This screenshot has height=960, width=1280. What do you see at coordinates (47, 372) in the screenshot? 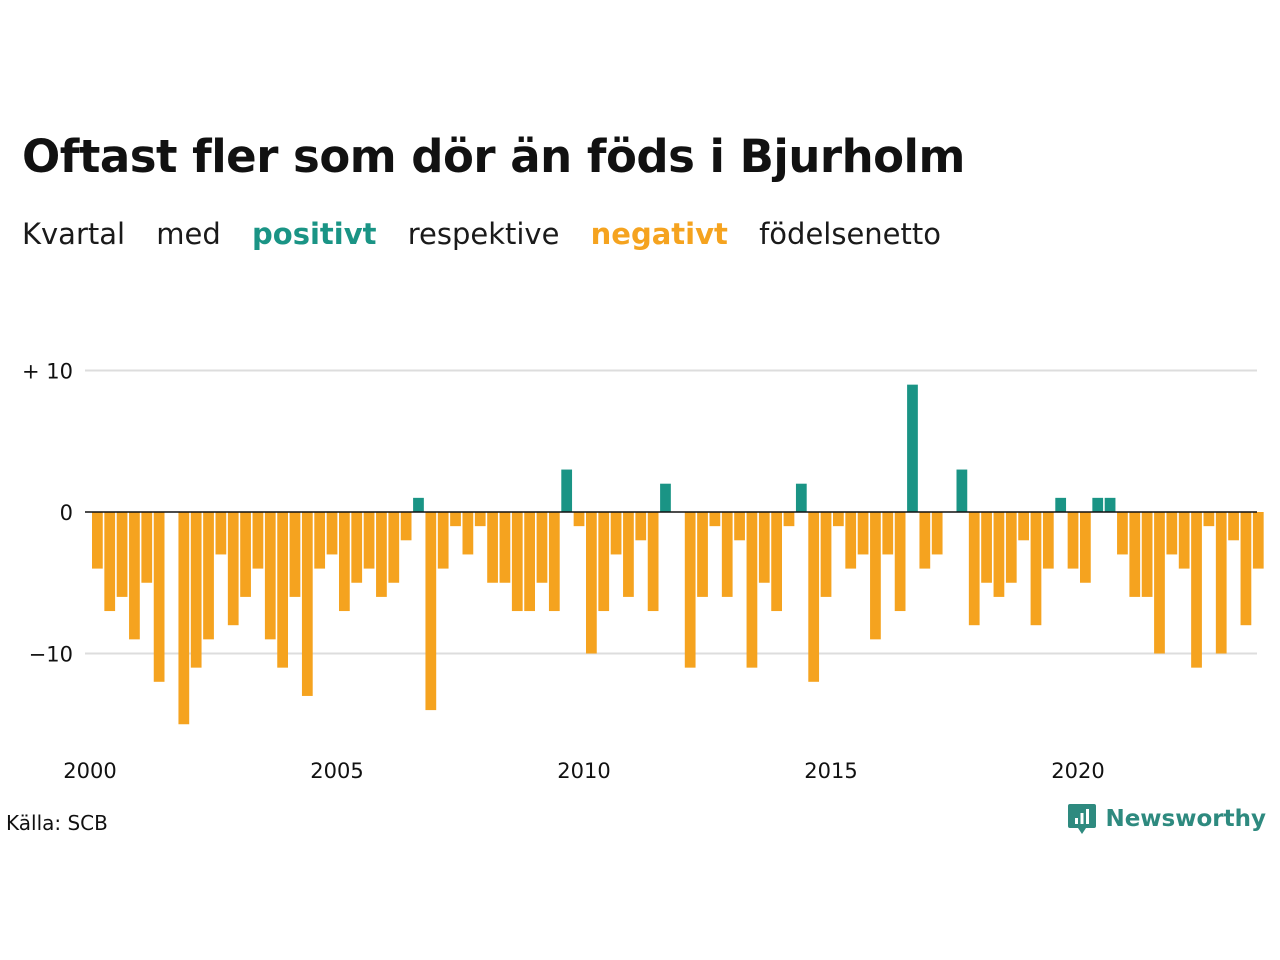
I see `y-tick-label: + 10` at bounding box center [47, 372].